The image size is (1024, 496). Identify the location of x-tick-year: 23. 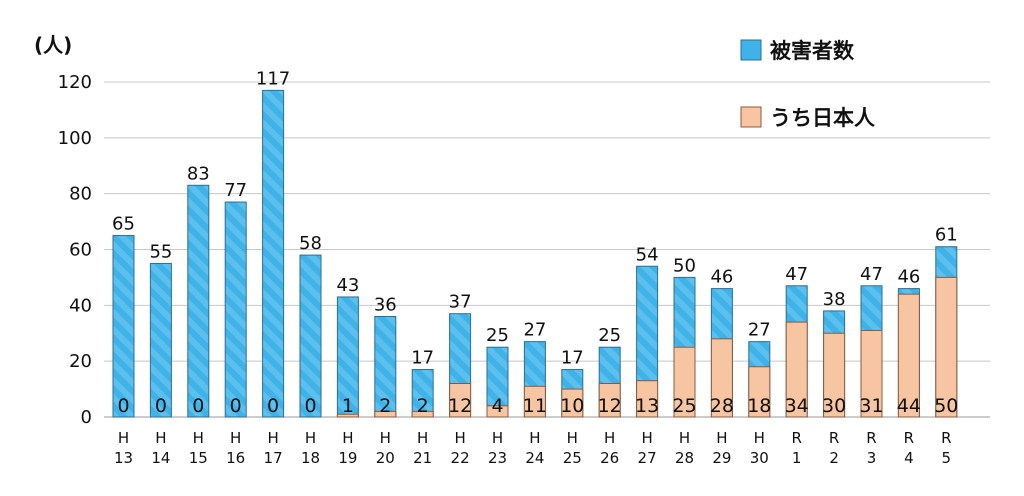
(497, 458).